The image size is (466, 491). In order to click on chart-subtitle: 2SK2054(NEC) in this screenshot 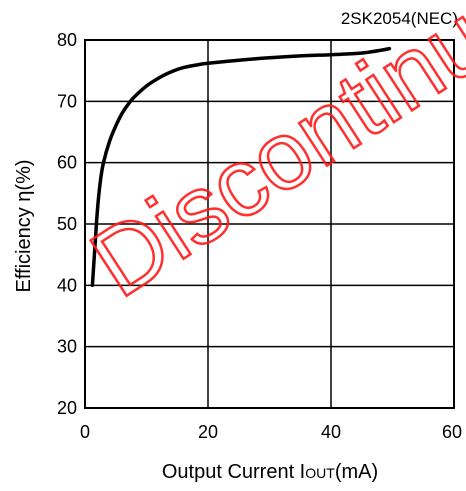, I will do `click(399, 18)`.